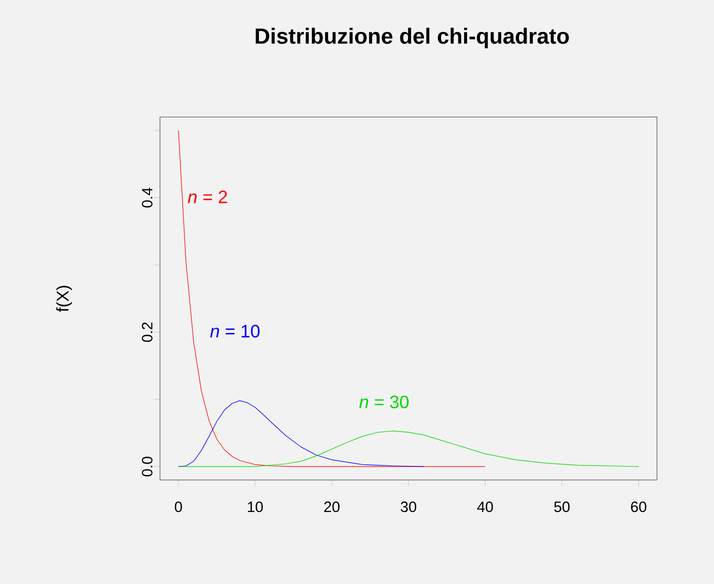  Describe the element at coordinates (255, 507) in the screenshot. I see `x-tick-label: 10` at that location.